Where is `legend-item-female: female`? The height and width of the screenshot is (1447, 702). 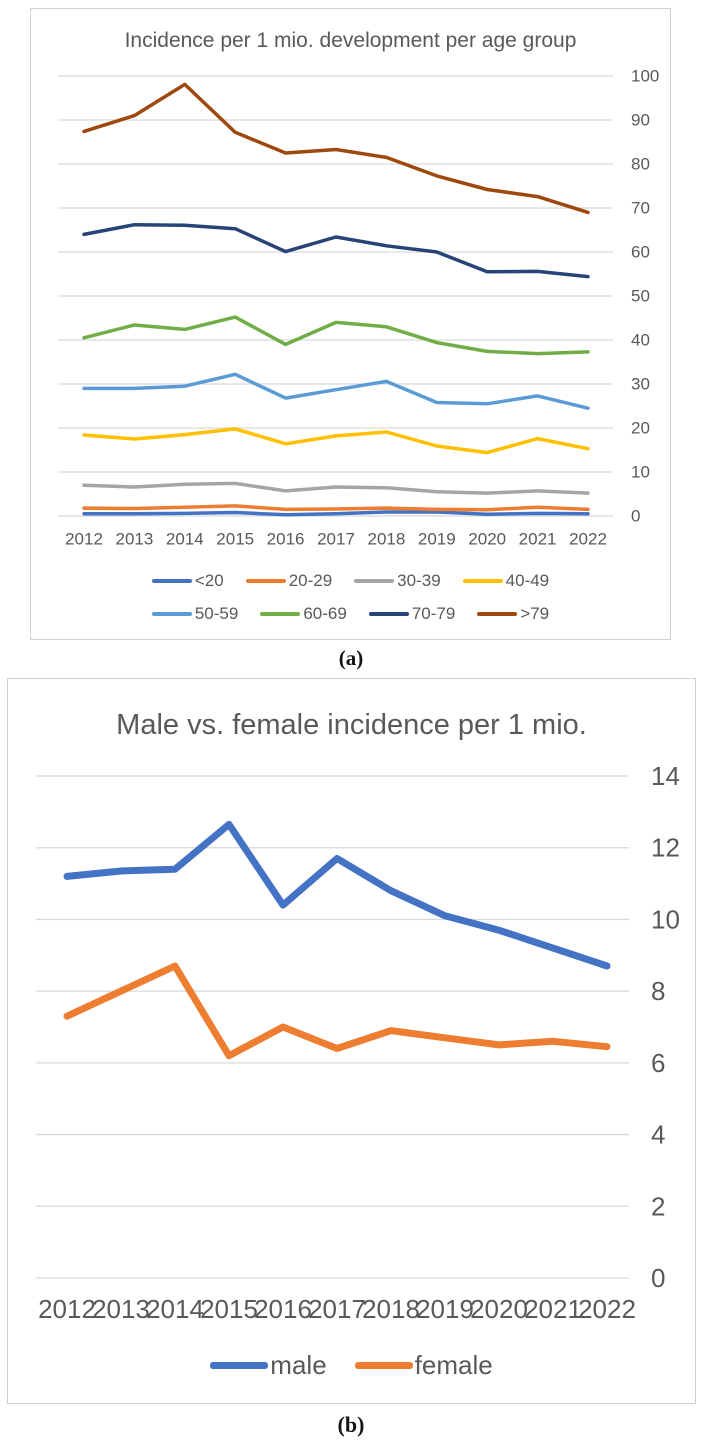
legend-item-female: female is located at coordinates (423, 1365).